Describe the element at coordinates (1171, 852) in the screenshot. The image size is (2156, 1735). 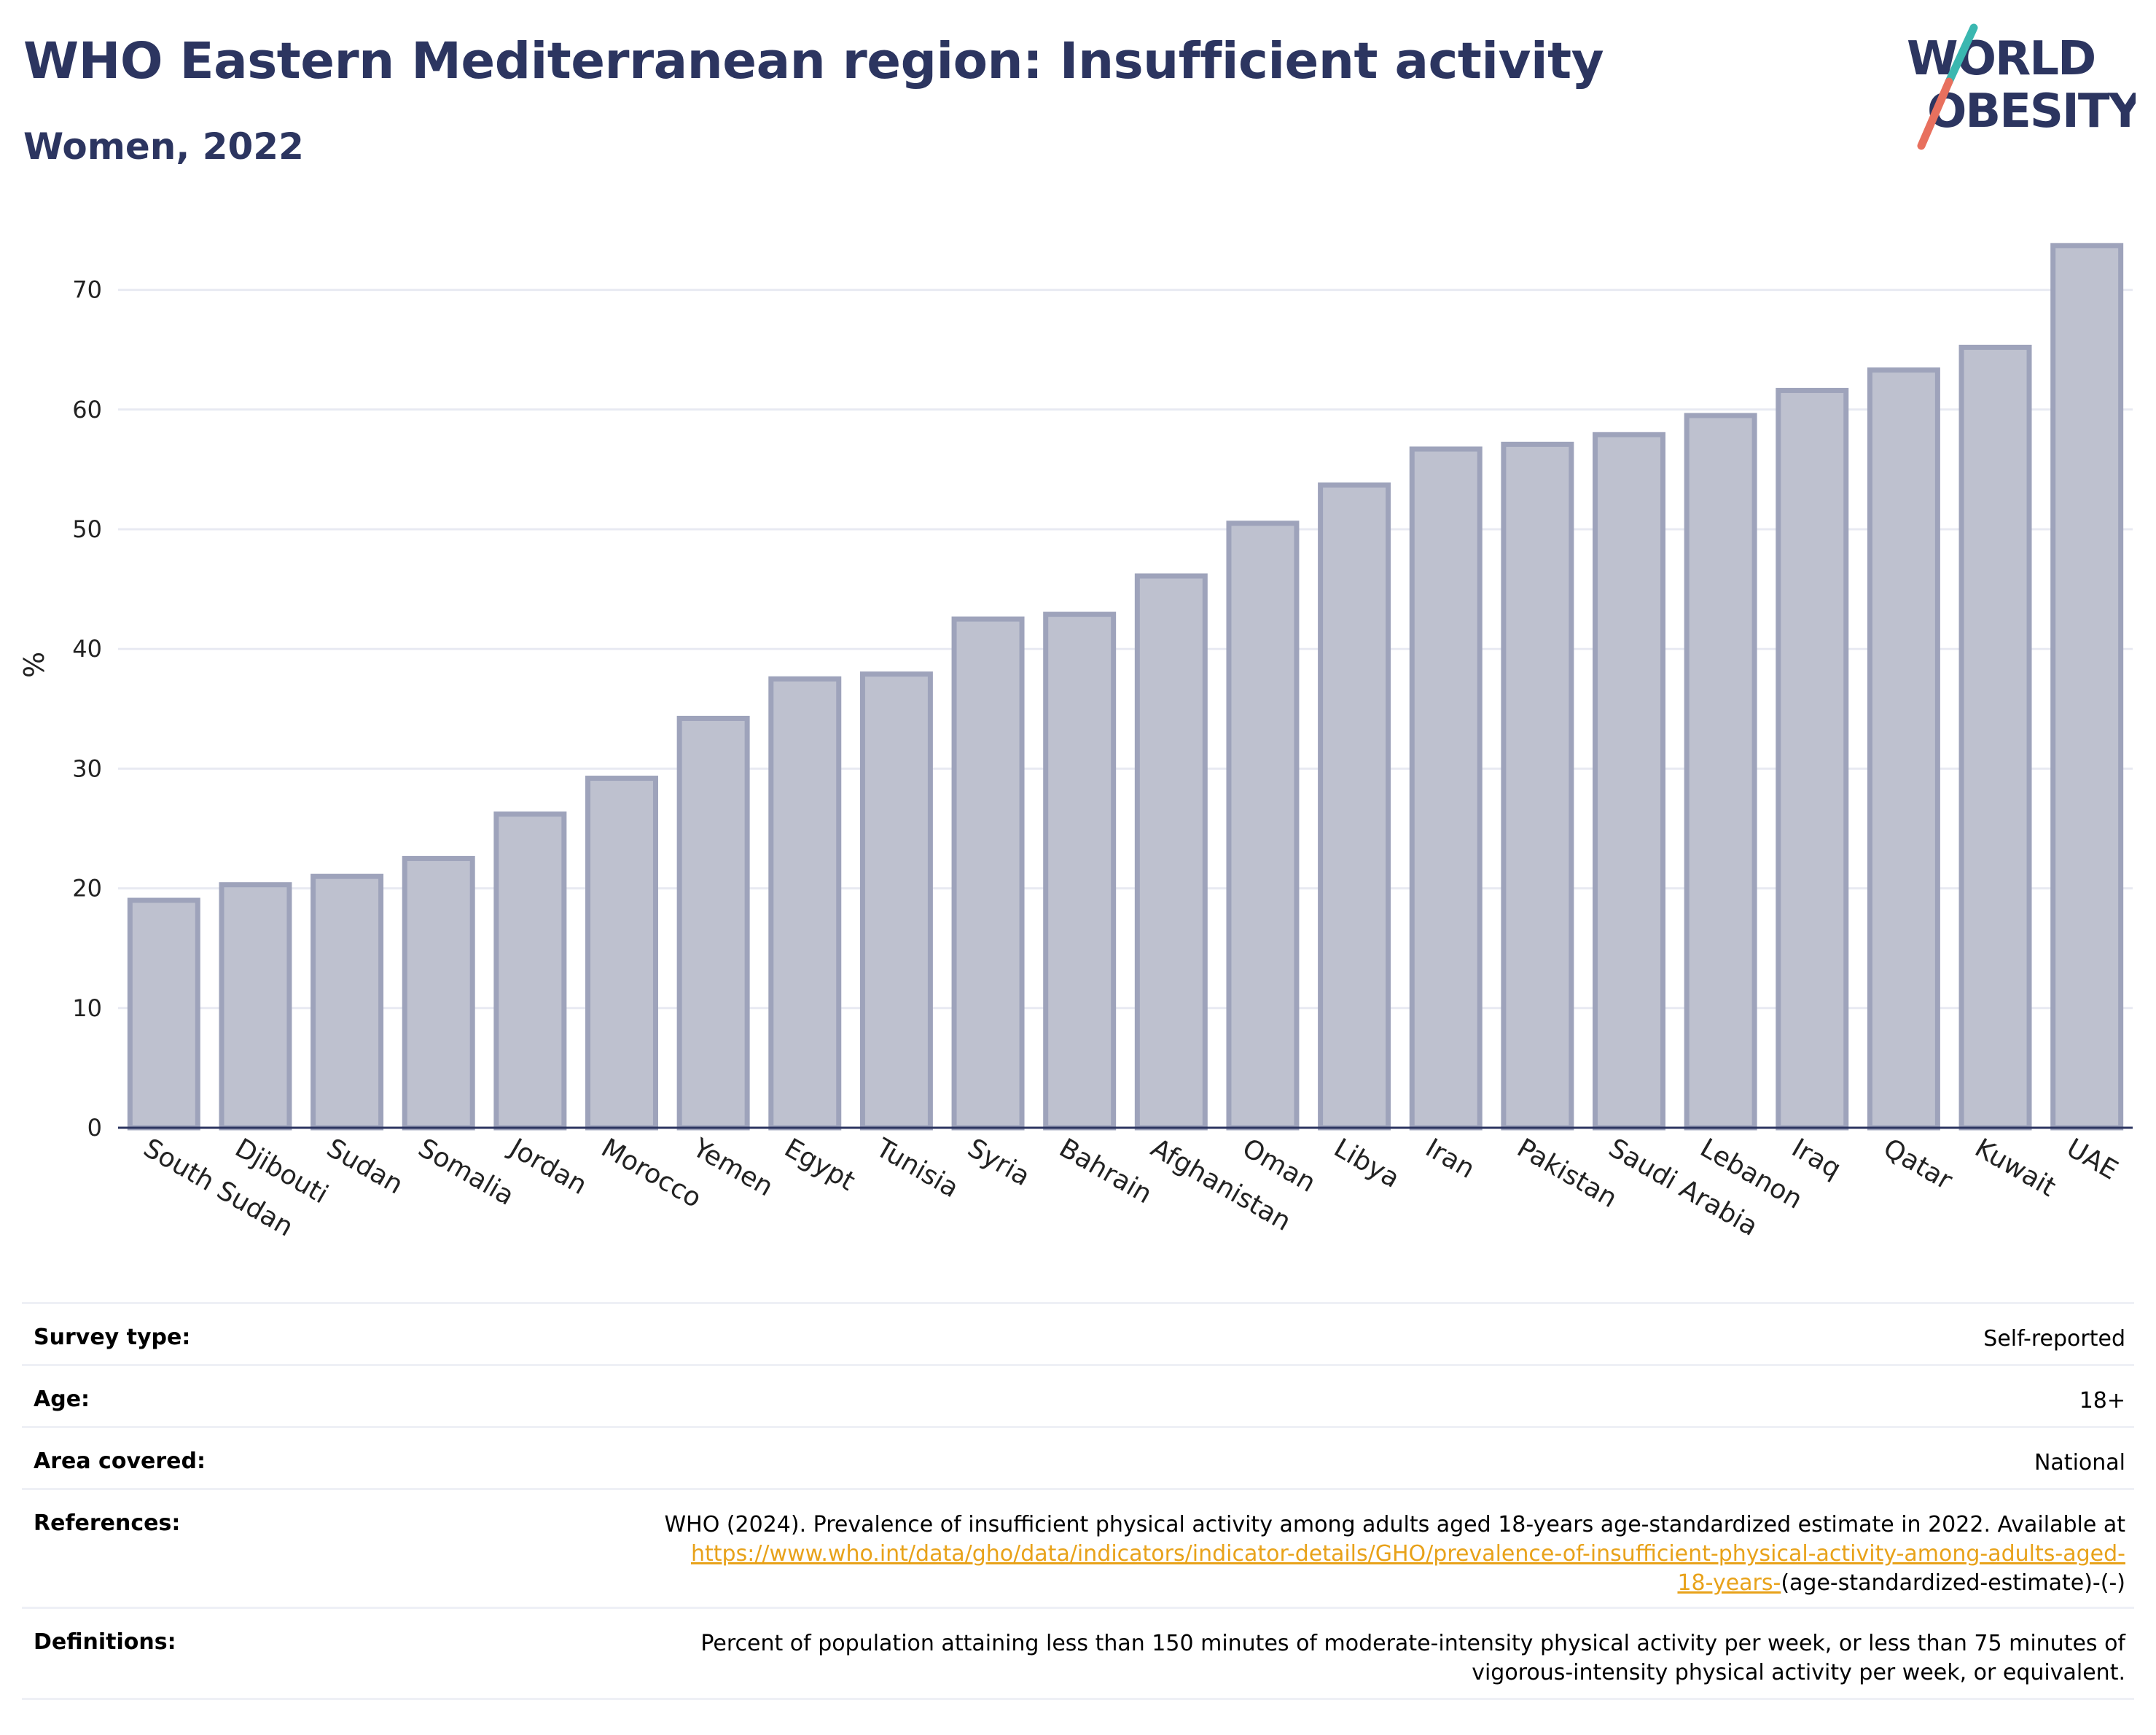
I see `bar-afghanistan` at that location.